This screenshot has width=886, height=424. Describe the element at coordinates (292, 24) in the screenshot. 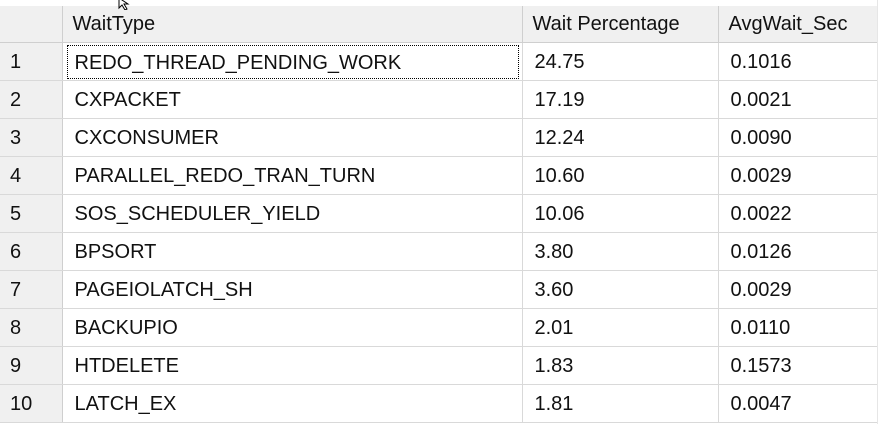

I see `column-header-waittype: WaitType` at that location.